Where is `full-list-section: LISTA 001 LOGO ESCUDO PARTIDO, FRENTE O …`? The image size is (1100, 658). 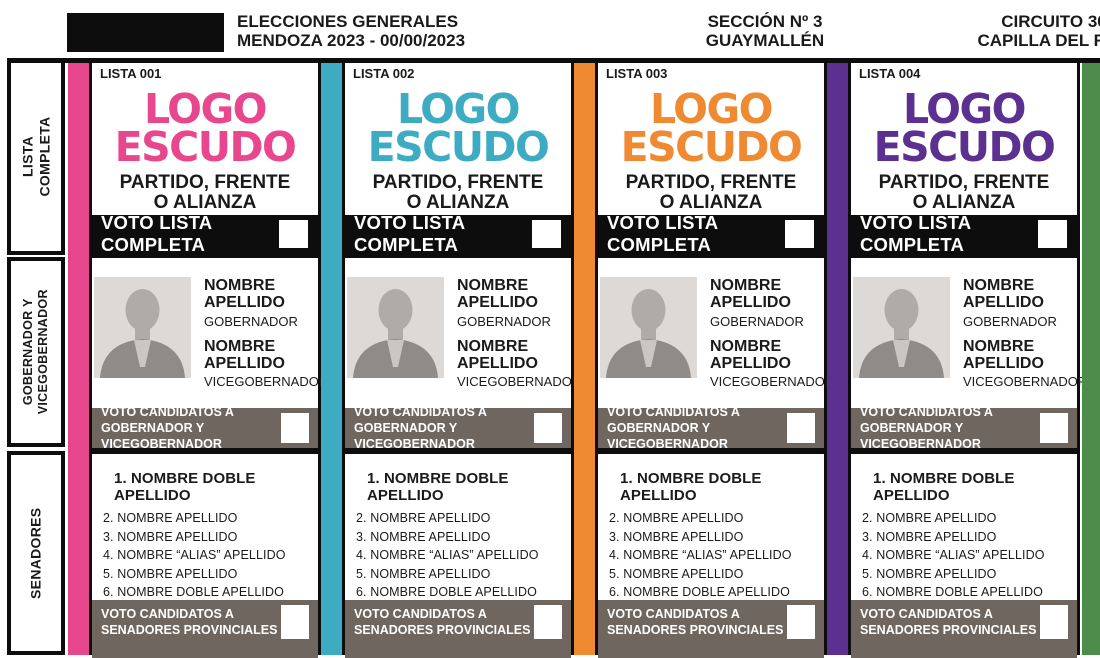 full-list-section: LISTA 001 LOGO ESCUDO PARTIDO, FRENTE O … is located at coordinates (205, 156).